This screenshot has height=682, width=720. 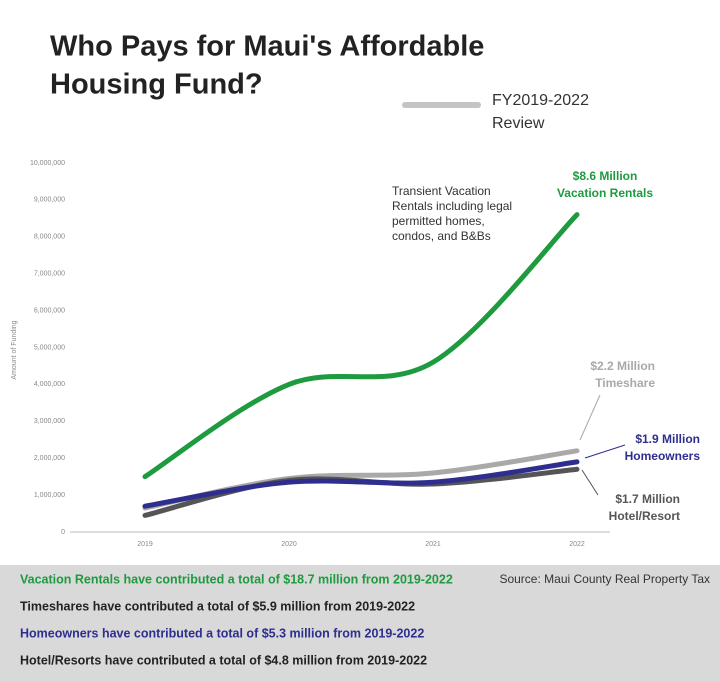 I want to click on annotation: permitted homes,, so click(x=438, y=221).